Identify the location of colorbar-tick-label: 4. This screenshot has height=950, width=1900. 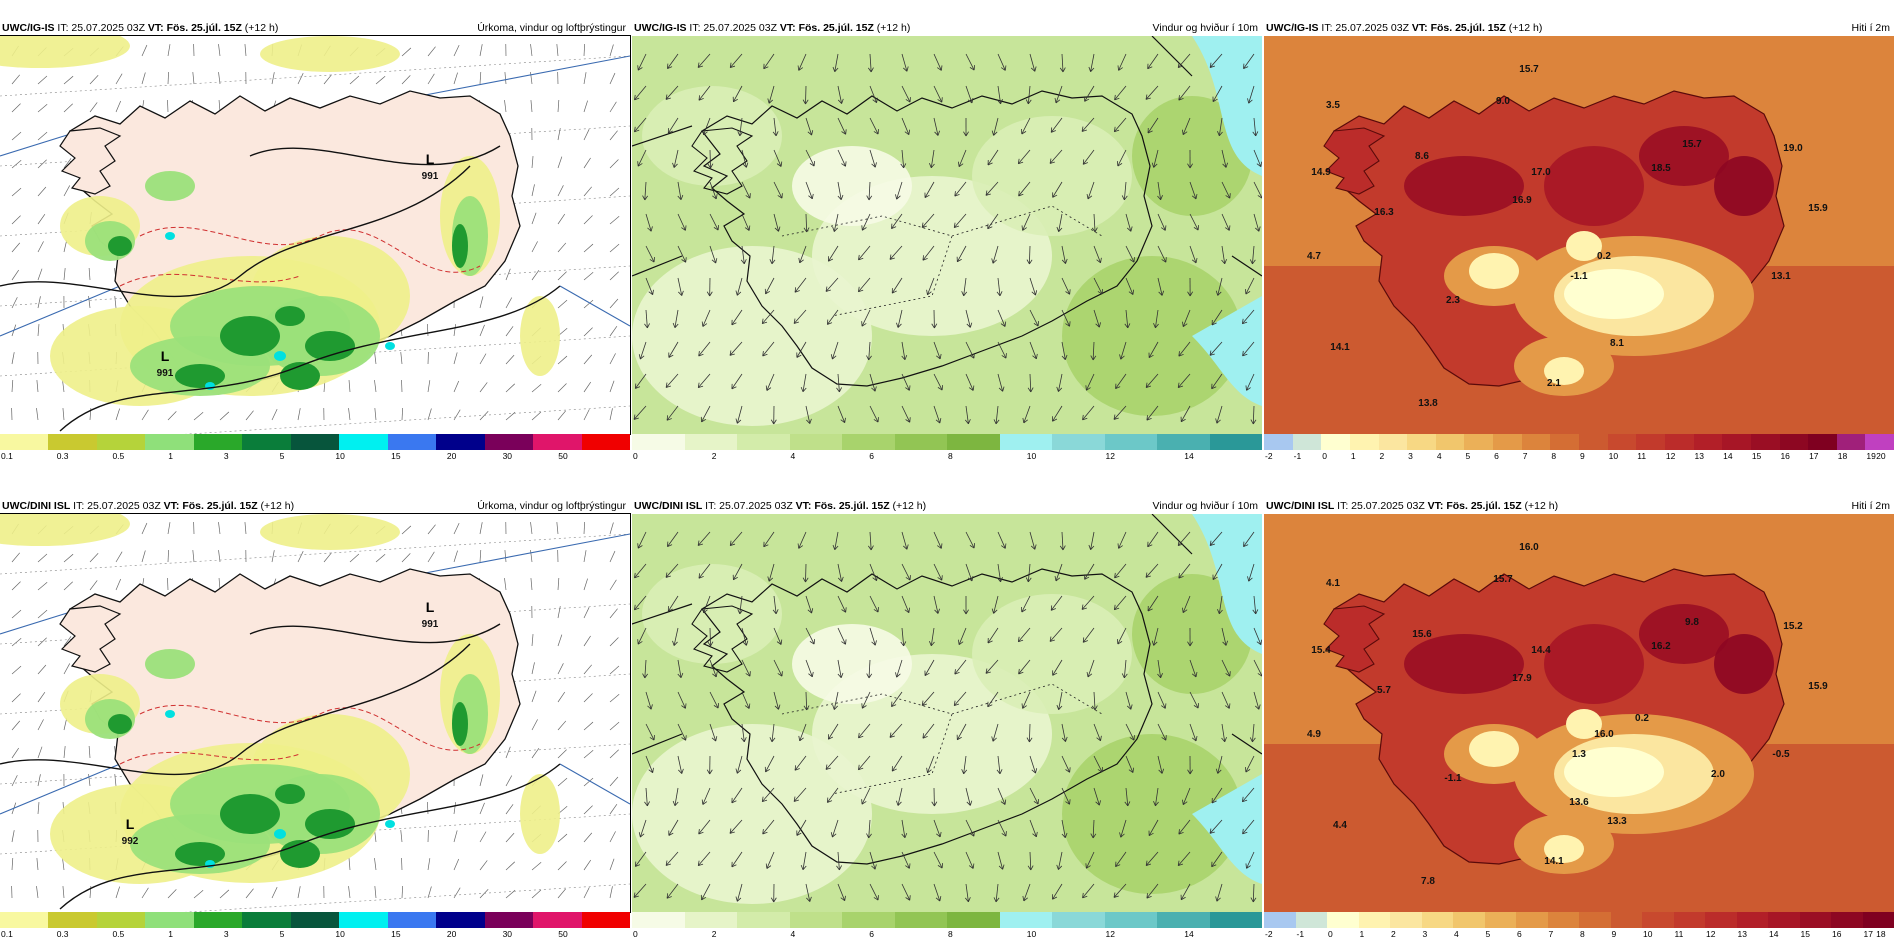
(1456, 934).